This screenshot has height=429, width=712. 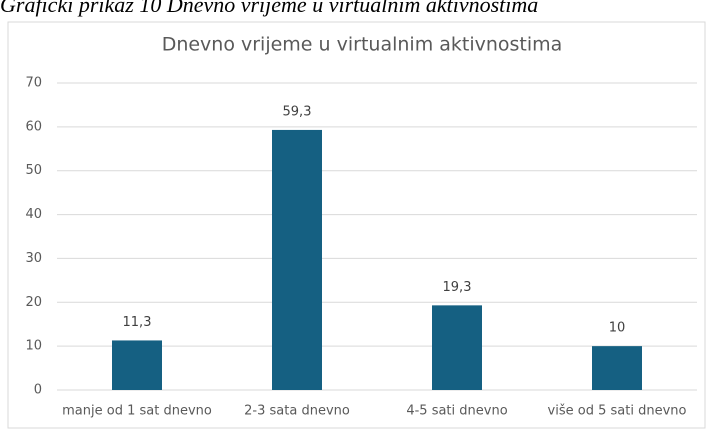 What do you see at coordinates (456, 411) in the screenshot?
I see `x-tick-label: 4-5 sati dnevno` at bounding box center [456, 411].